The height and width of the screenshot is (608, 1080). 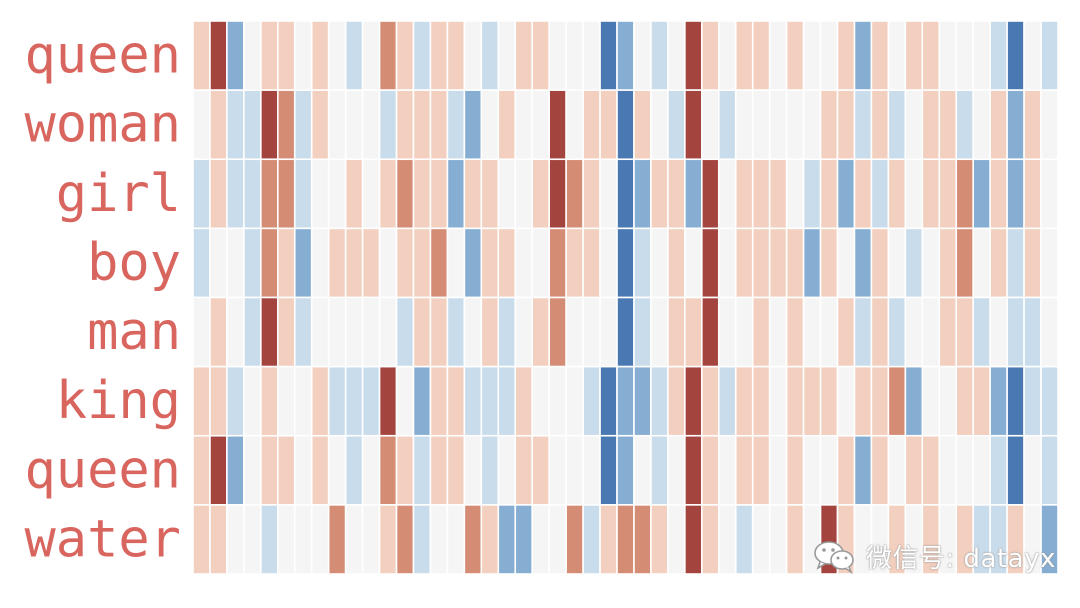 I want to click on watermark-text: 微信号: datayx, so click(x=961, y=558).